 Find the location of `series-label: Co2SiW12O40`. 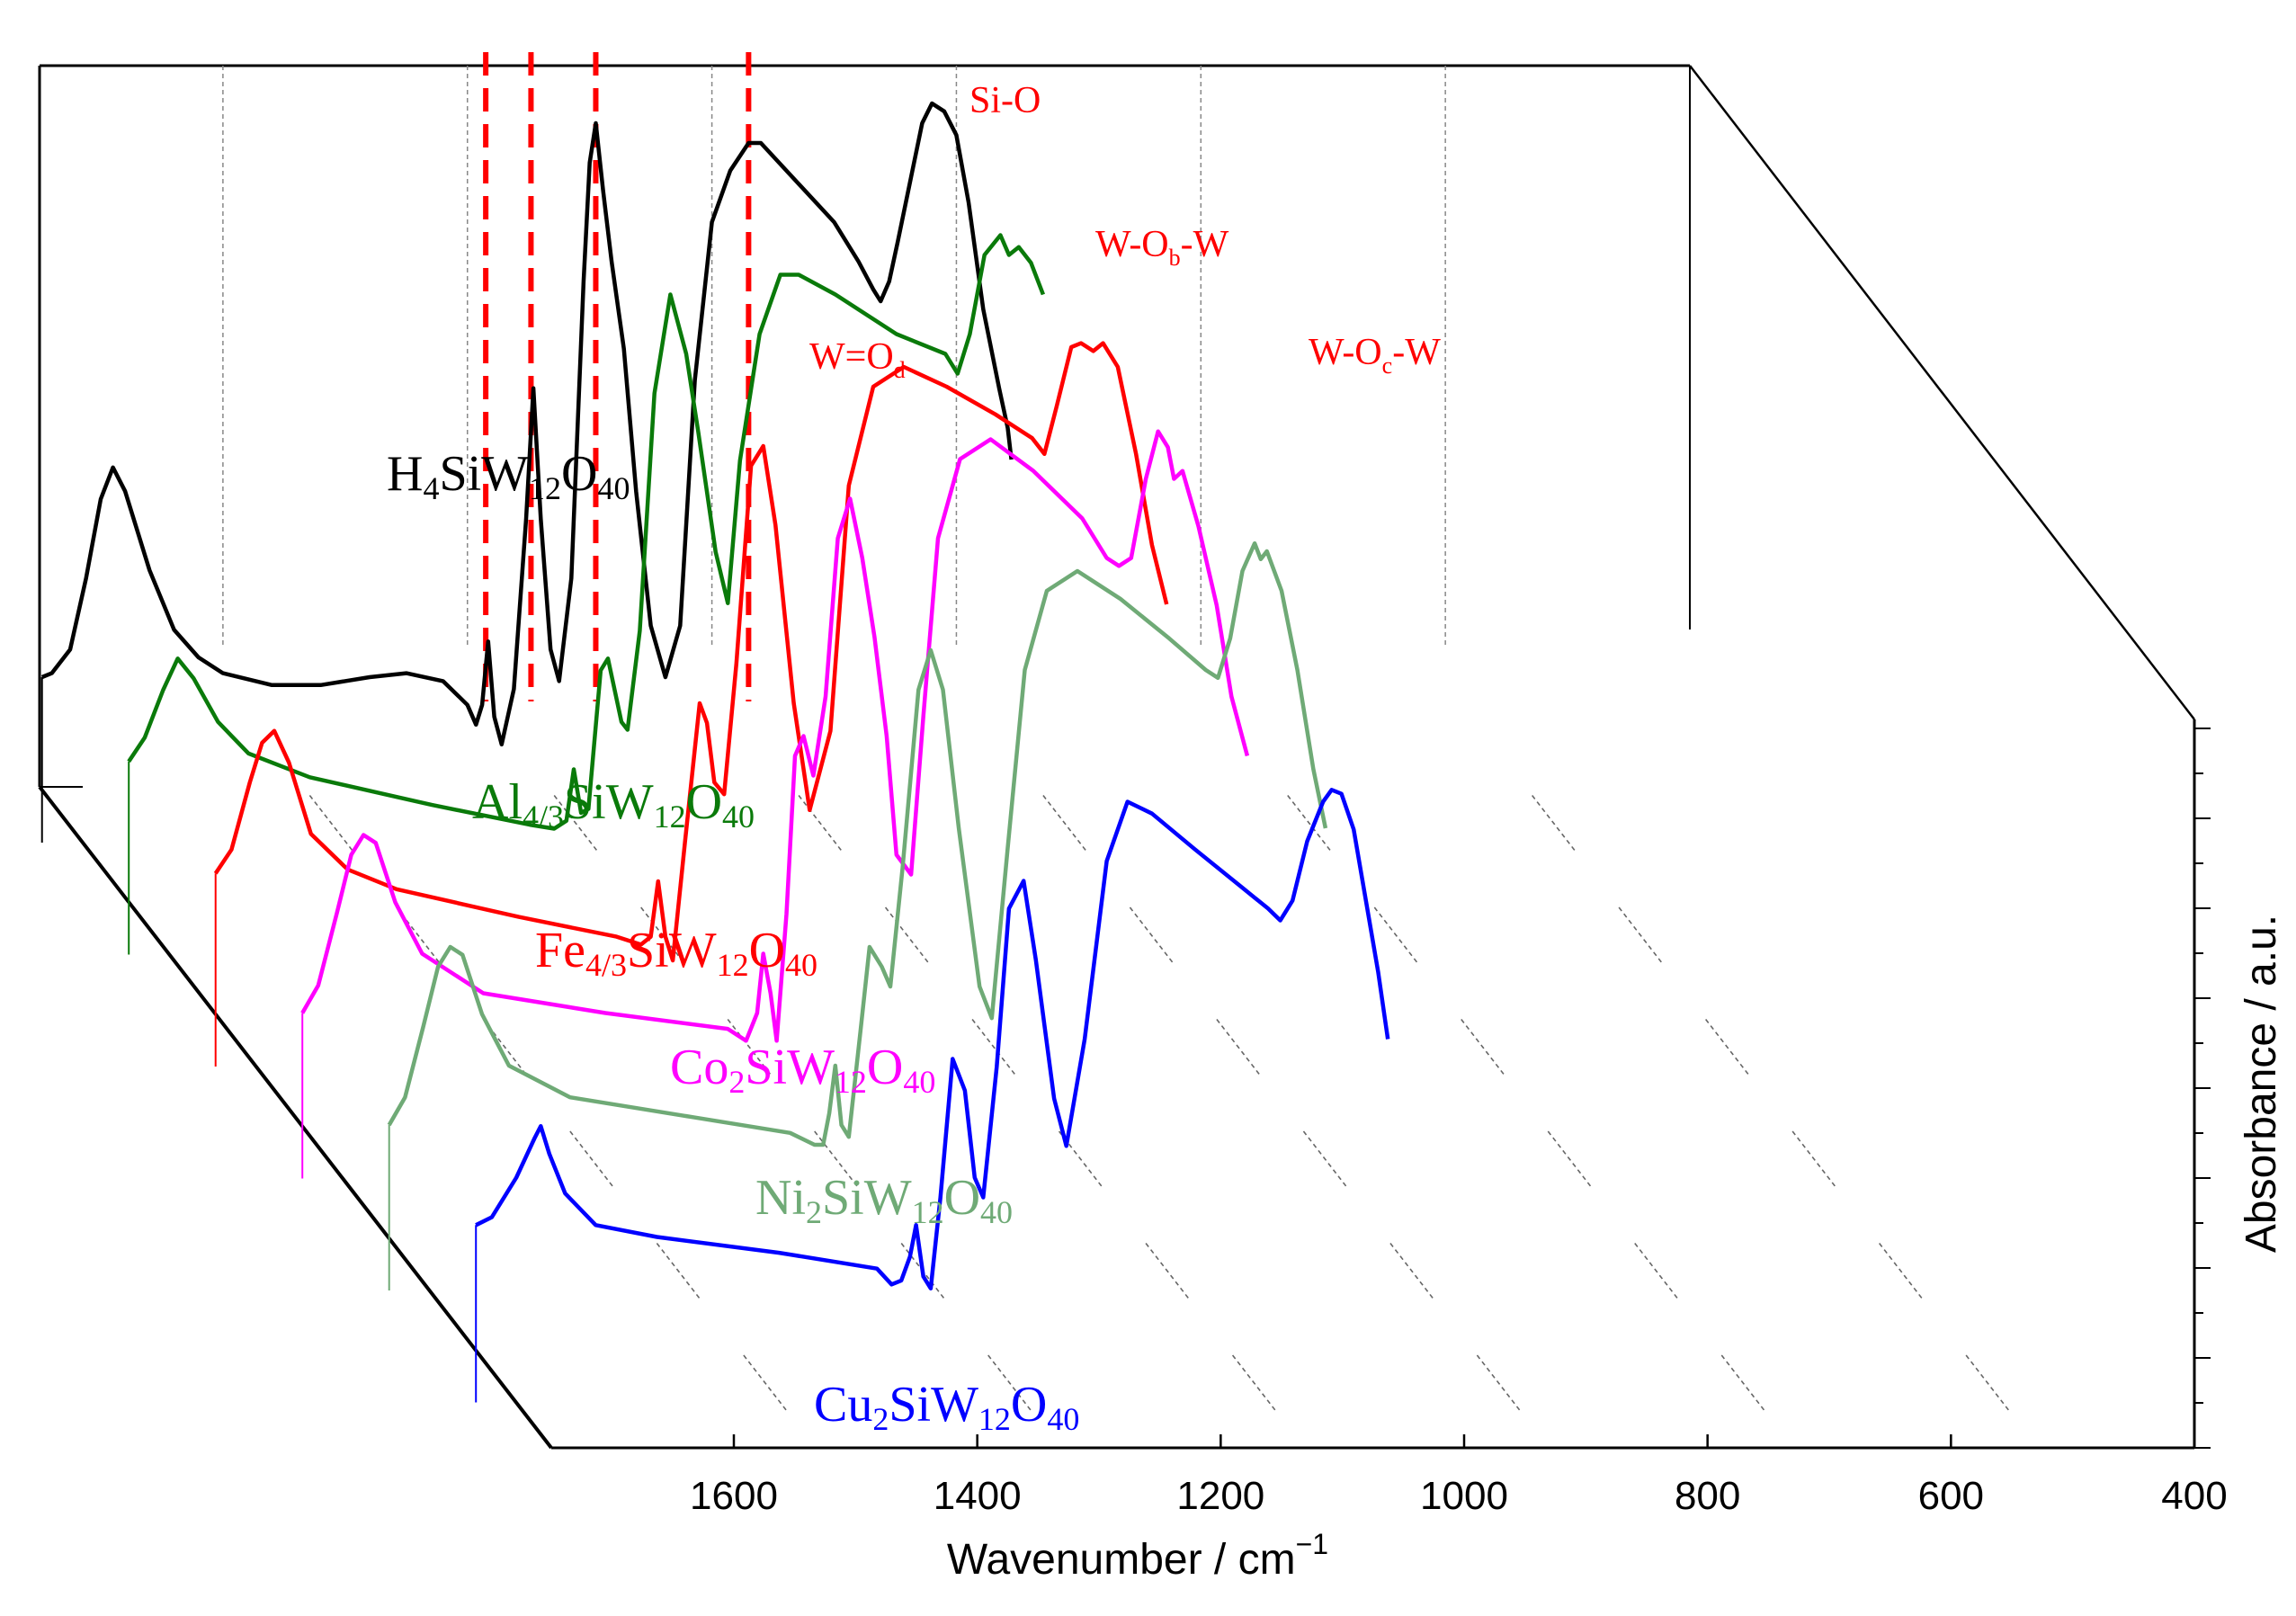

series-label: Co2SiW12O40 is located at coordinates (803, 1070).